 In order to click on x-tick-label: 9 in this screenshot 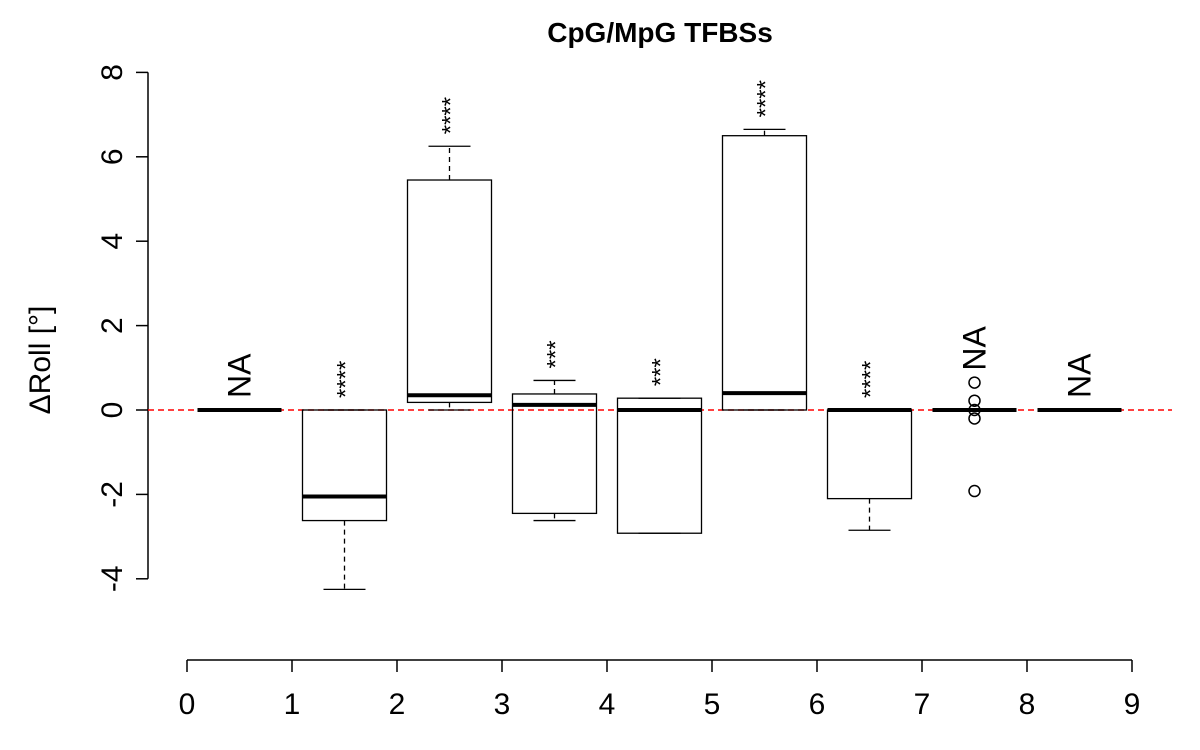, I will do `click(1132, 704)`.